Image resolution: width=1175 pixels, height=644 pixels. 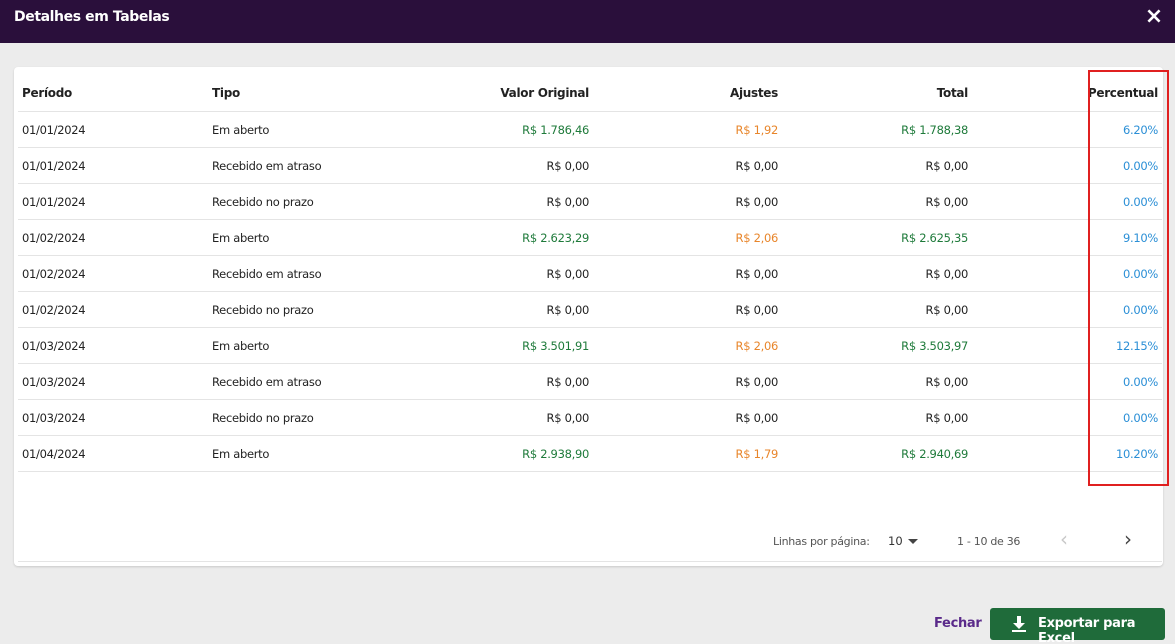 I want to click on export-button-label: Exportar para Excel, so click(x=1087, y=630).